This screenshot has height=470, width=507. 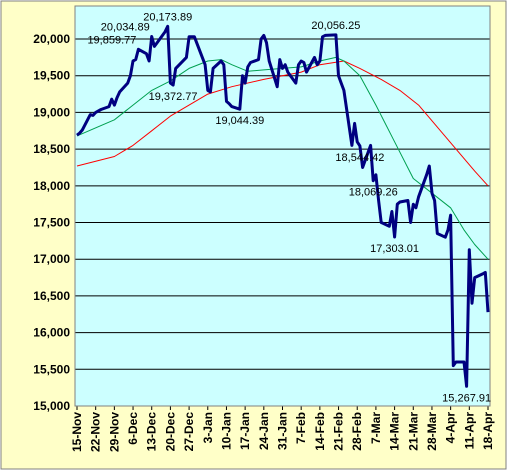 What do you see at coordinates (51, 39) in the screenshot?
I see `y-tick-label: 20,000` at bounding box center [51, 39].